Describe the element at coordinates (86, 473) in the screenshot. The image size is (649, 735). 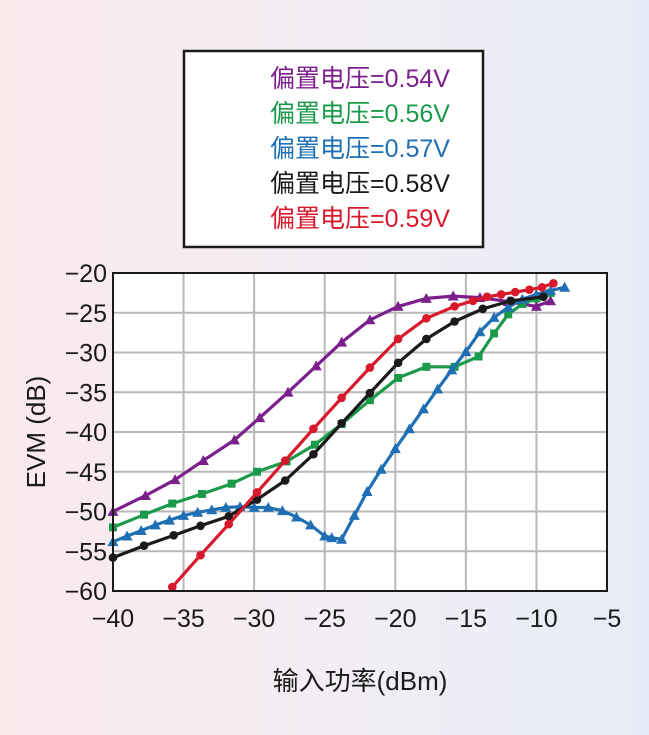
I see `y-tick-label: −45` at that location.